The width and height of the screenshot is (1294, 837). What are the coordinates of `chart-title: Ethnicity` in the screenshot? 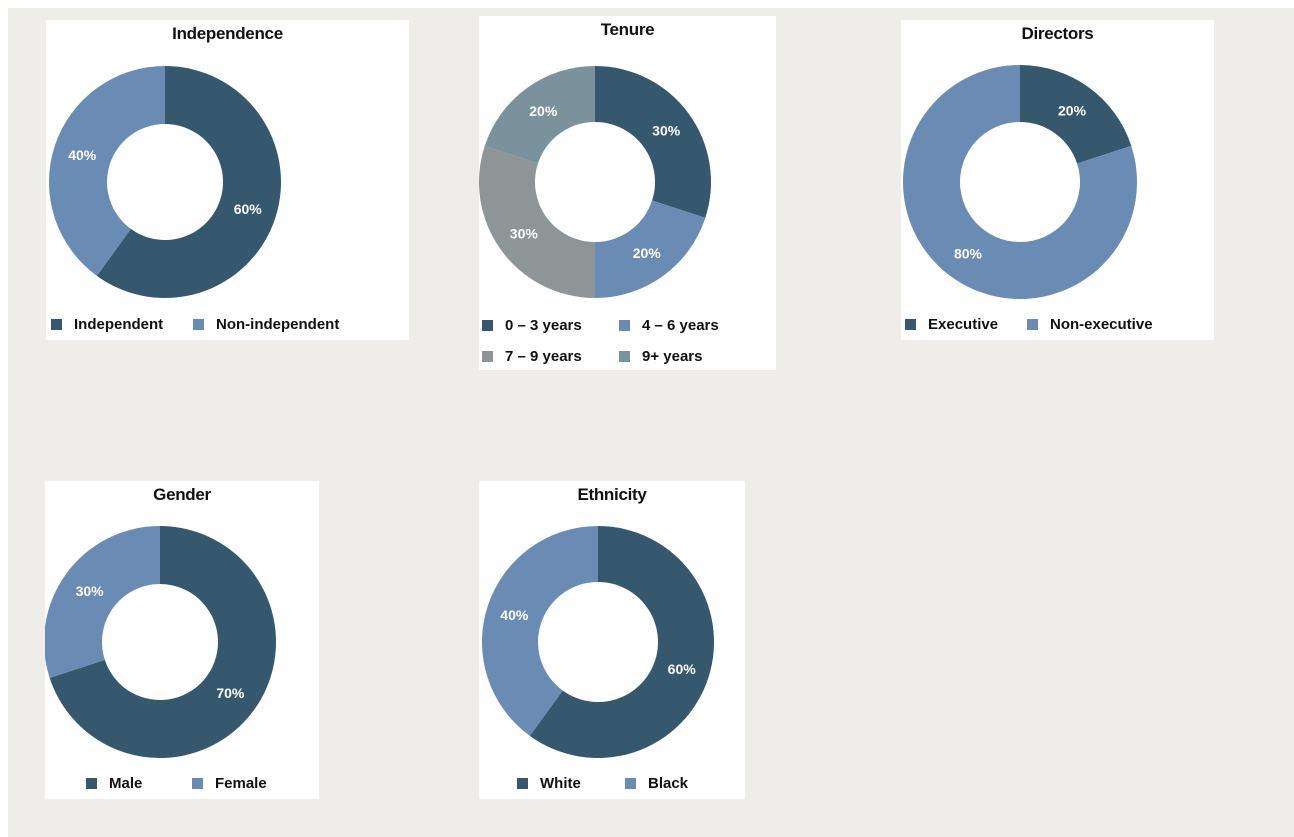 It's located at (612, 494).